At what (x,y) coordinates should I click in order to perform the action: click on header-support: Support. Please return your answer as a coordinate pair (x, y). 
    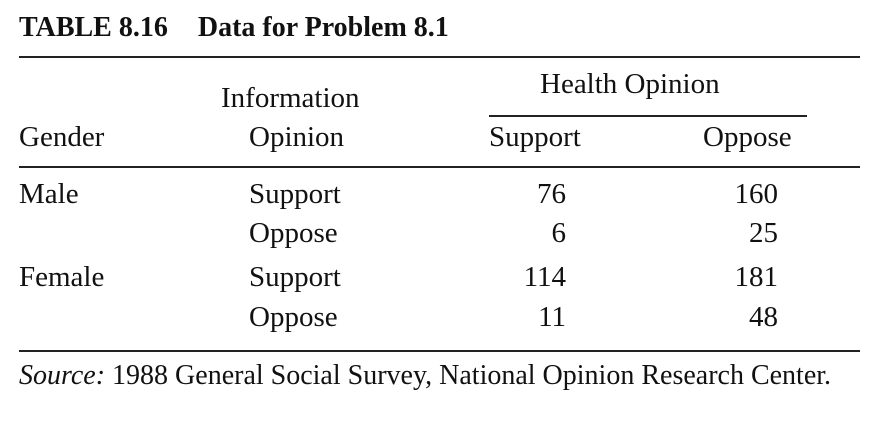
    Looking at the image, I should click on (535, 137).